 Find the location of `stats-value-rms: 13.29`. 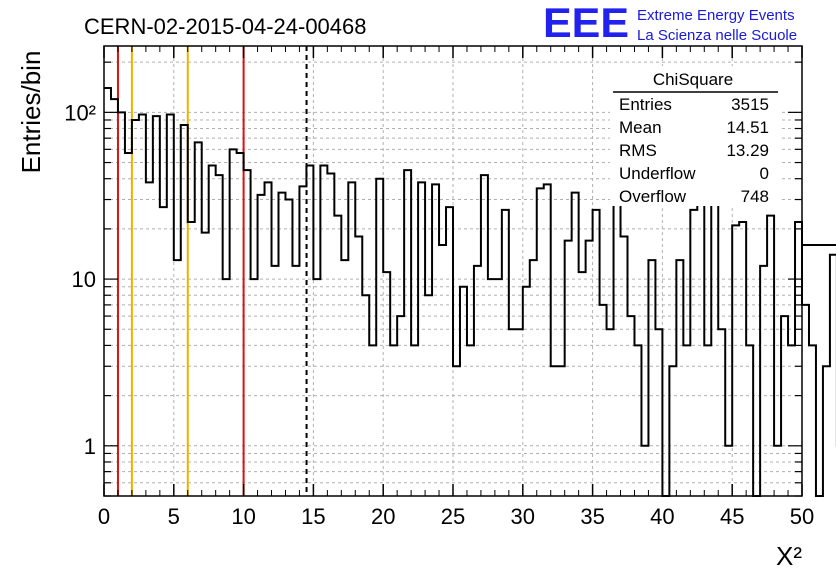

stats-value-rms: 13.29 is located at coordinates (747, 150).